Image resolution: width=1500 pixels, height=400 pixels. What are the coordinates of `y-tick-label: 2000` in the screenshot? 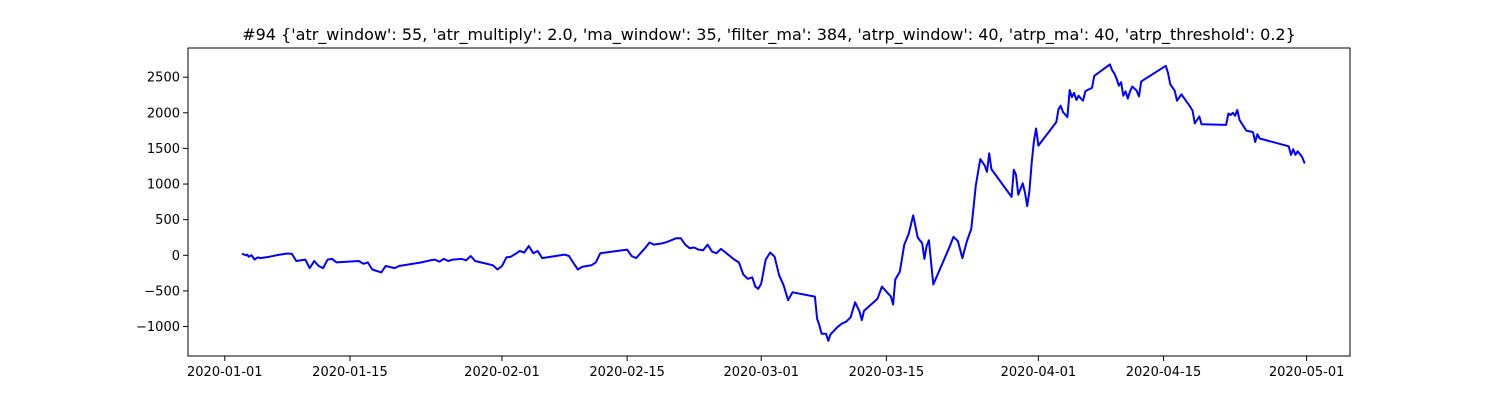 It's located at (163, 113).